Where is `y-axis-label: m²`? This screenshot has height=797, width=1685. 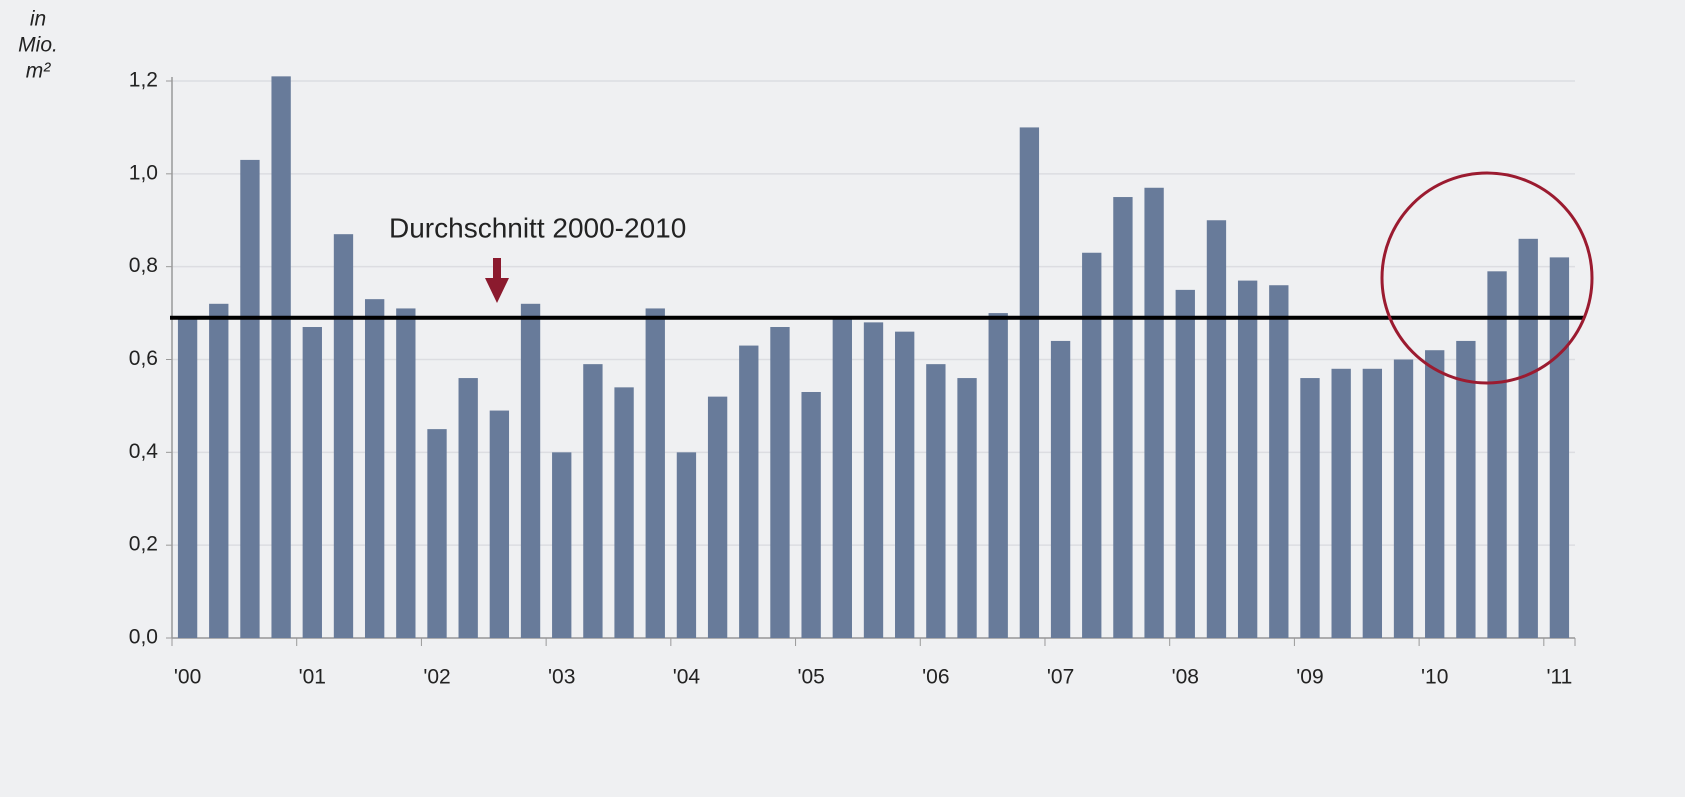 y-axis-label: m² is located at coordinates (38, 71).